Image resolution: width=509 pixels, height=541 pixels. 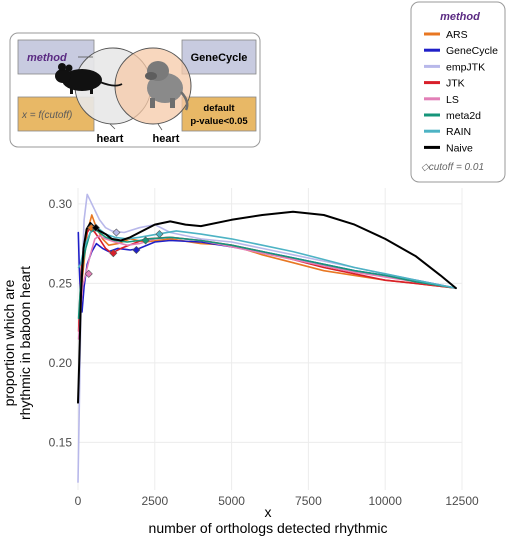 I want to click on legend-footer: ◇cutoff = 0.01, so click(x=452, y=167).